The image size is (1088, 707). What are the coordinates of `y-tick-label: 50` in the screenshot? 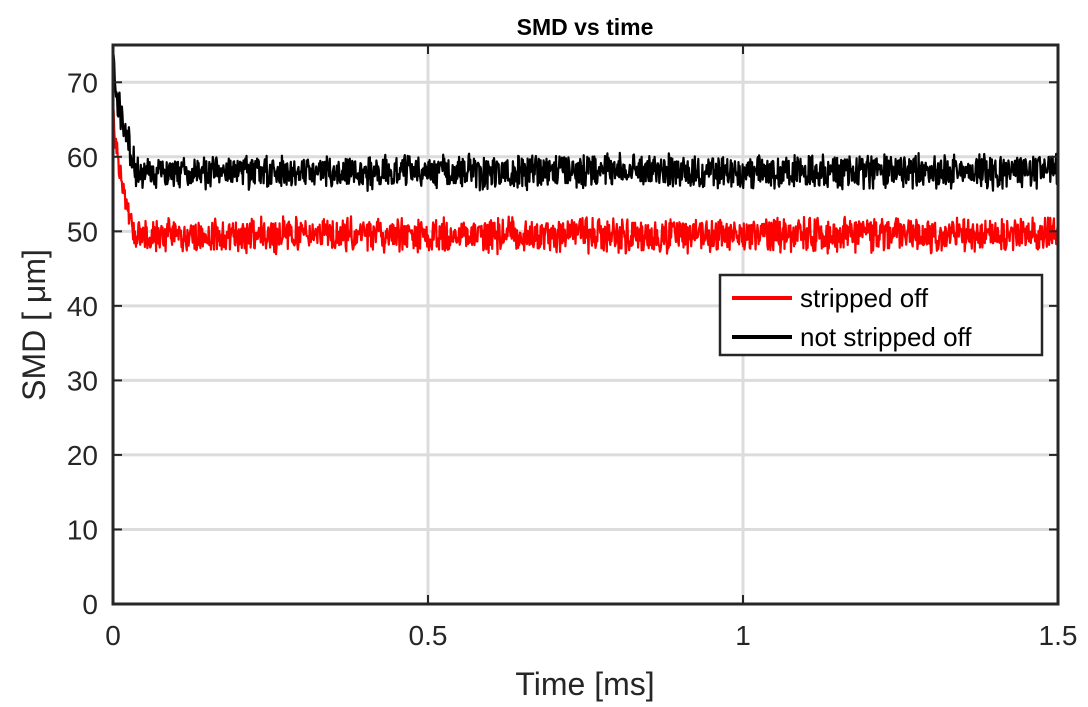 It's located at (82, 231).